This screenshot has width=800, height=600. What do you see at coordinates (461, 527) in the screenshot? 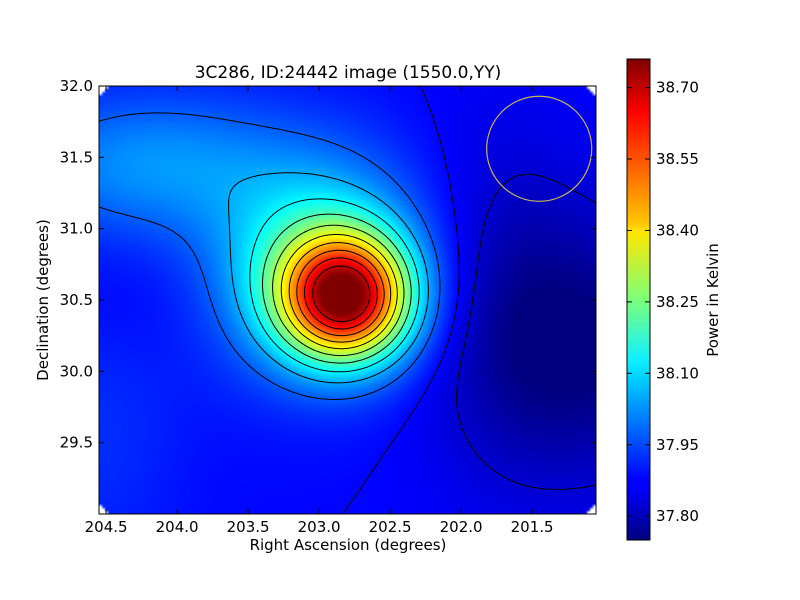
I see `x-tick-label: 202.0` at bounding box center [461, 527].